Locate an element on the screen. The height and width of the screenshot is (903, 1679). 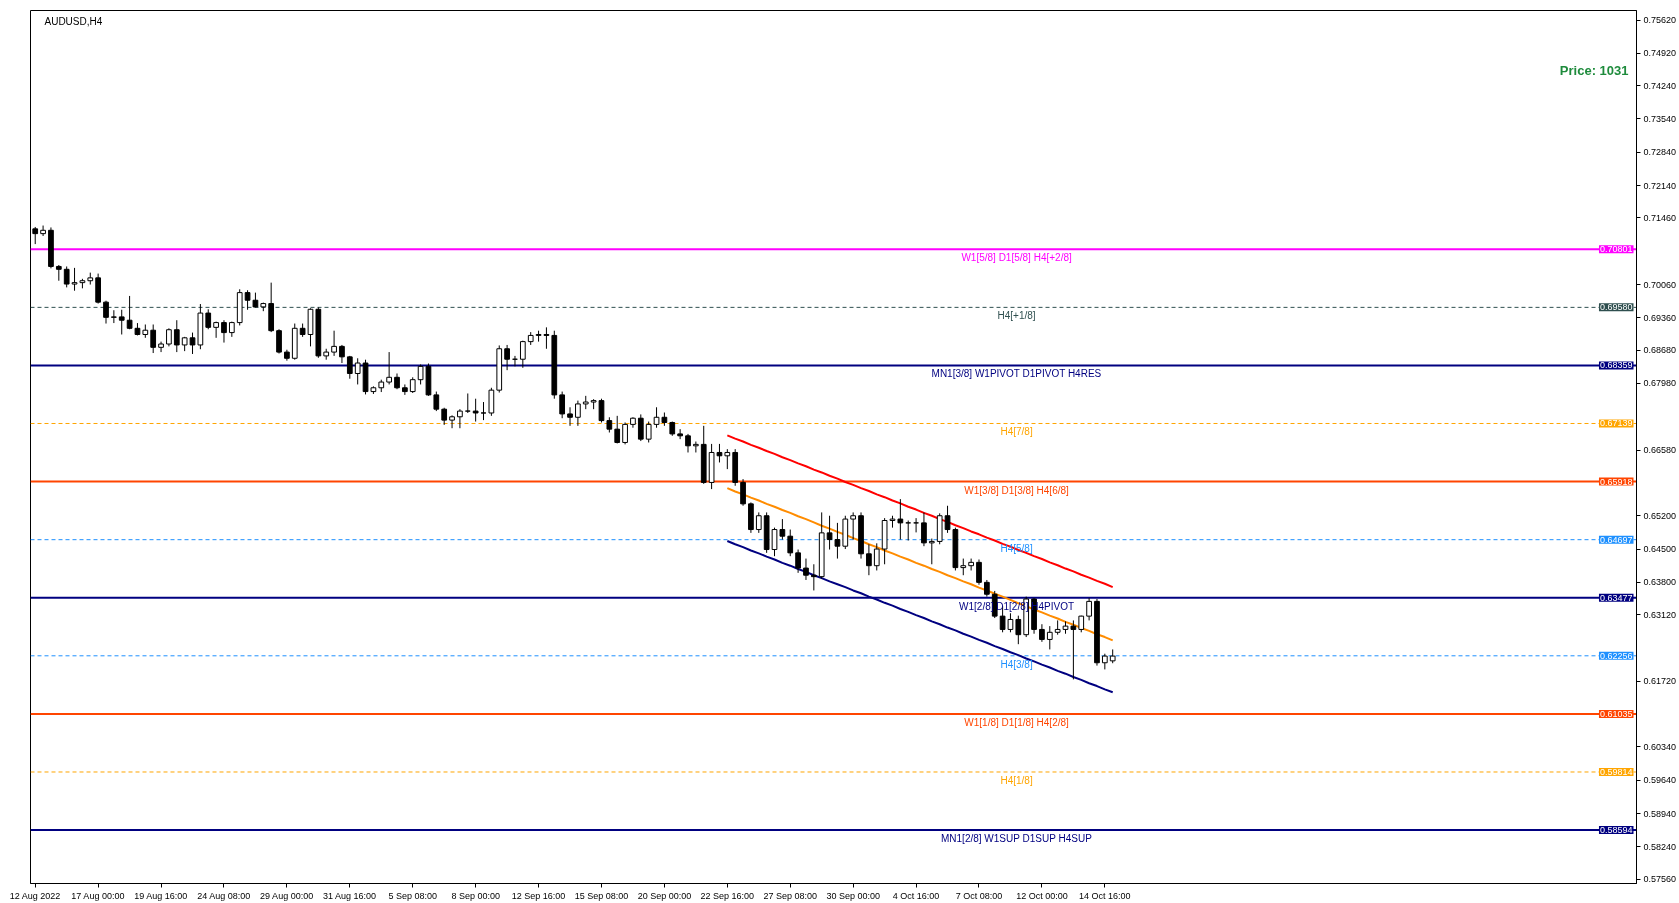
x-tick-label: 12 Oct 00:00 is located at coordinates (1042, 895).